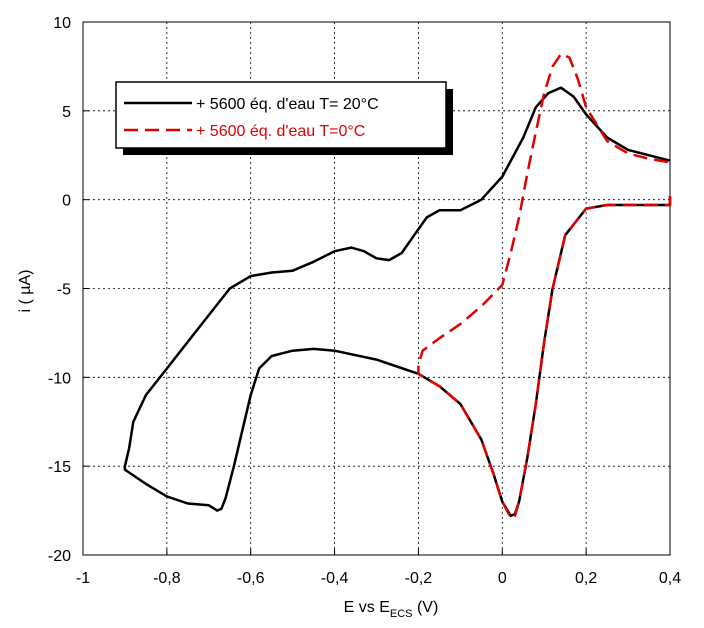  Describe the element at coordinates (62, 23) in the screenshot. I see `y-tick-label: 10` at that location.